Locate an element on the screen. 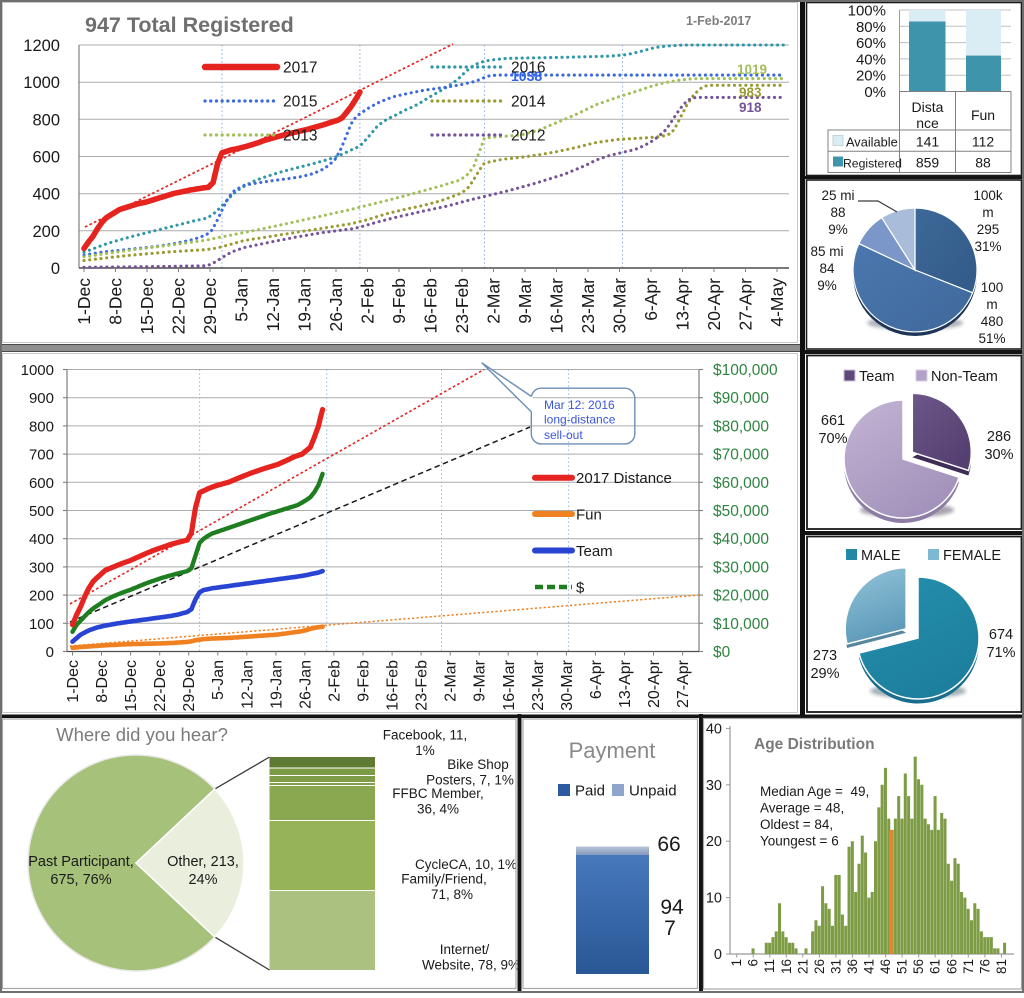 This screenshot has width=1024, height=998. svg-text: 2012 is located at coordinates (528, 136).